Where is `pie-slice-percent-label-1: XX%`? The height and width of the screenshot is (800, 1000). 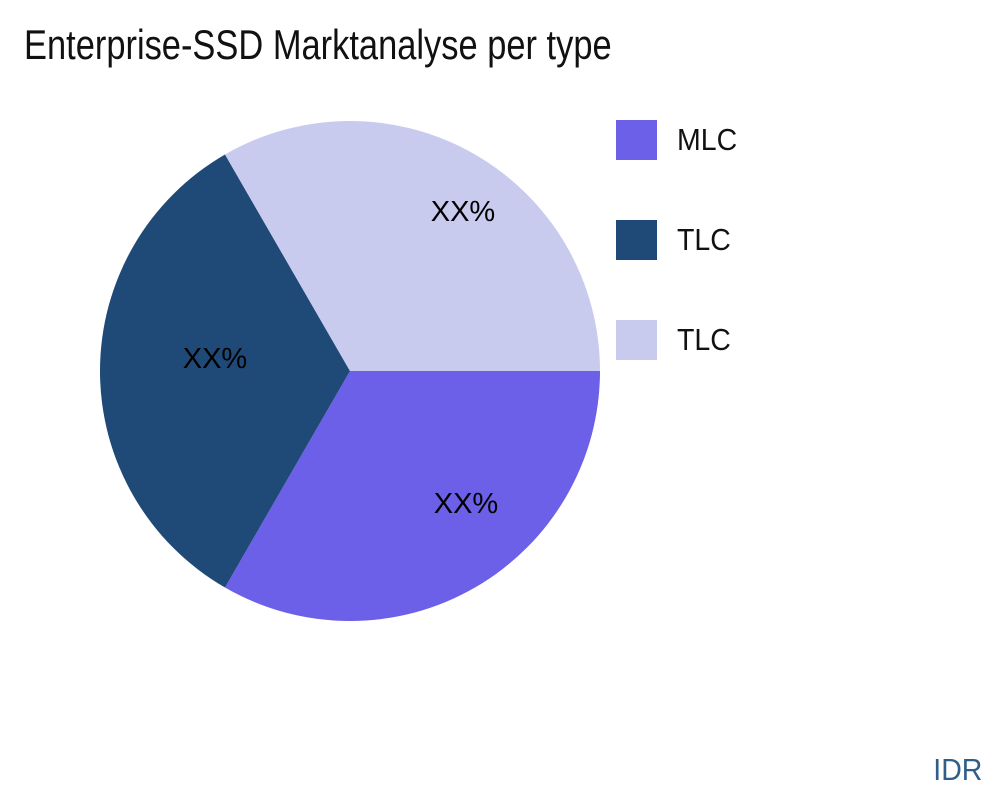
pie-slice-percent-label-1: XX% is located at coordinates (215, 359).